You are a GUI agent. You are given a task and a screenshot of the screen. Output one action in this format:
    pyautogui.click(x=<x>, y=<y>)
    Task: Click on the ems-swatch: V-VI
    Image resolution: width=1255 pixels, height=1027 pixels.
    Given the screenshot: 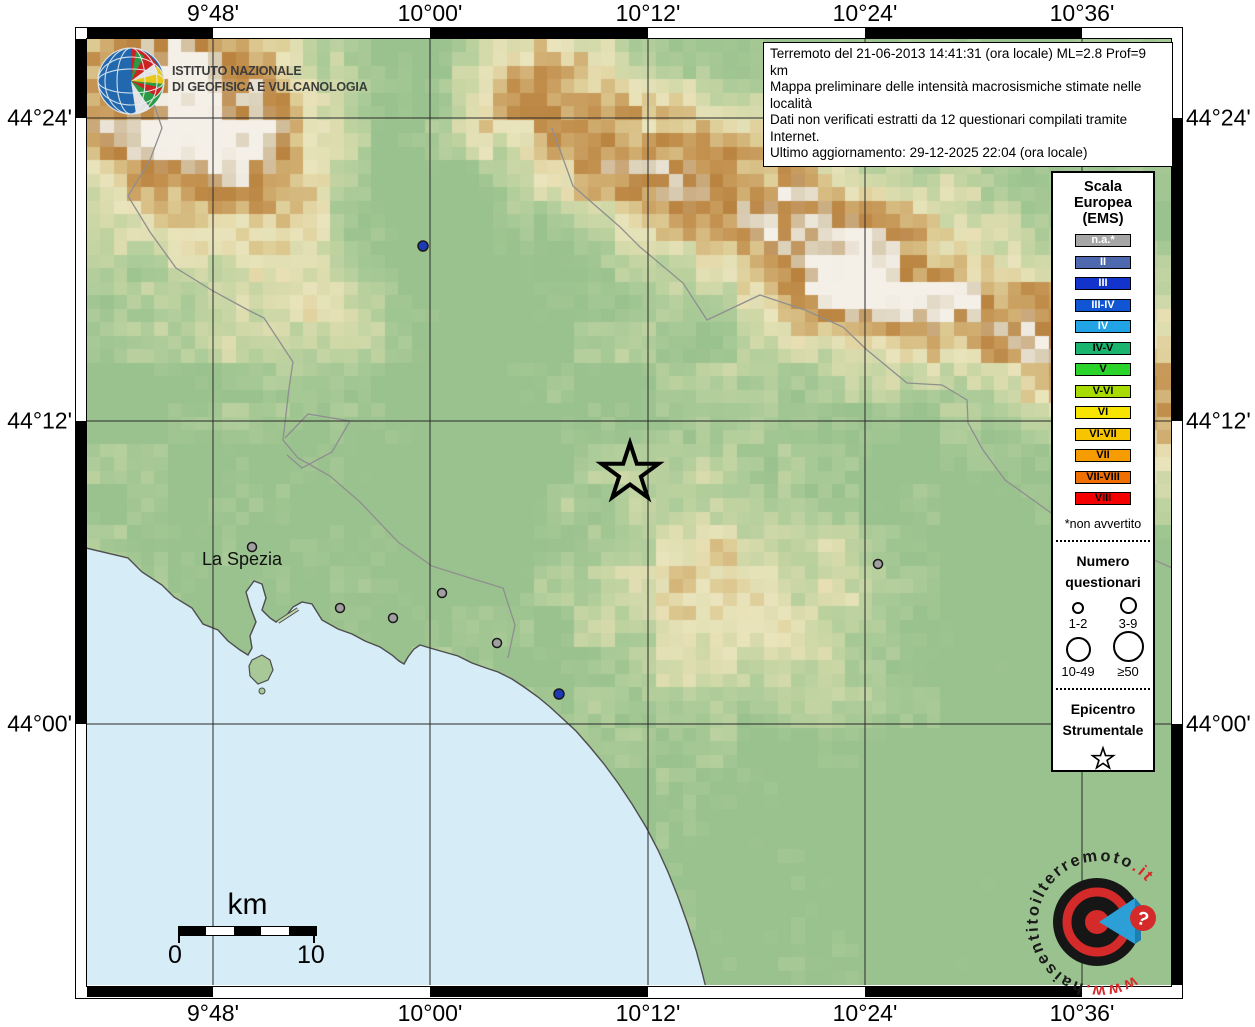 What is the action you would take?
    pyautogui.click(x=1103, y=391)
    